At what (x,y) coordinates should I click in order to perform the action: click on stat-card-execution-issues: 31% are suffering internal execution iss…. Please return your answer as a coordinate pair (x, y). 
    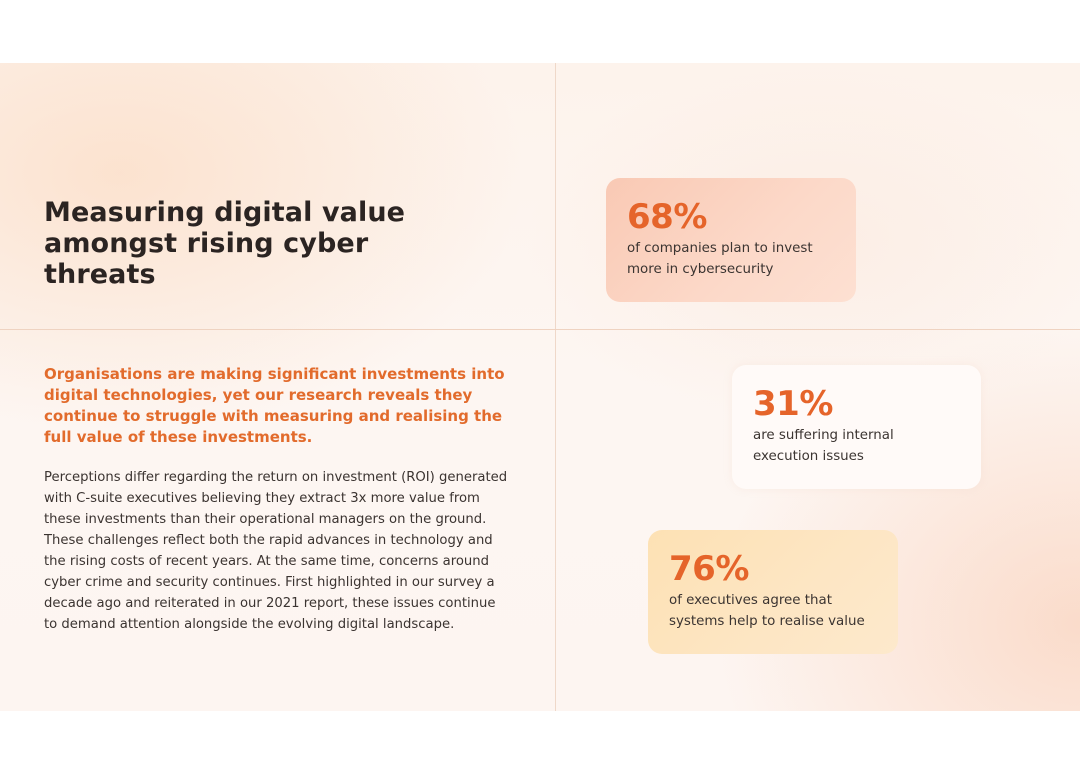
    Looking at the image, I should click on (856, 427).